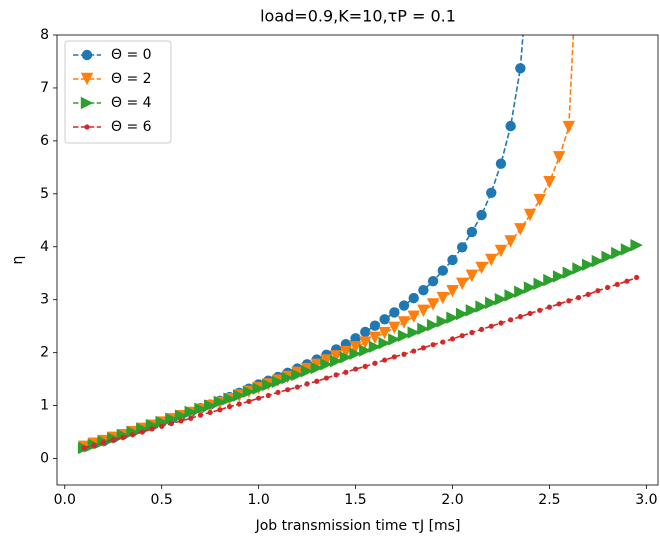 This screenshot has width=660, height=542. Describe the element at coordinates (44, 406) in the screenshot. I see `y-tick-label: 1` at that location.